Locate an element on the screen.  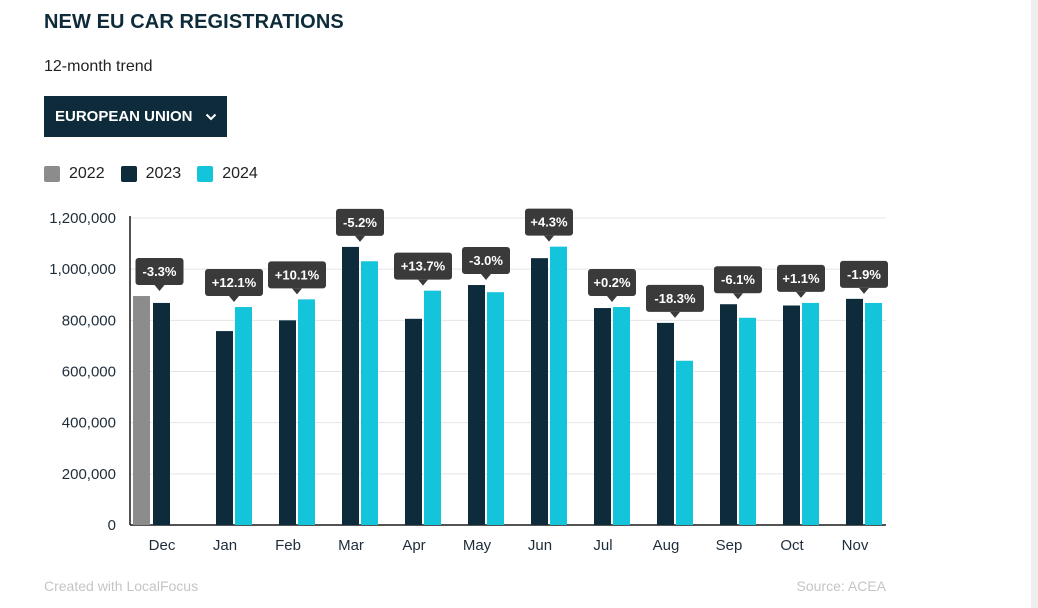
change-label-jul: +0.2% is located at coordinates (612, 282).